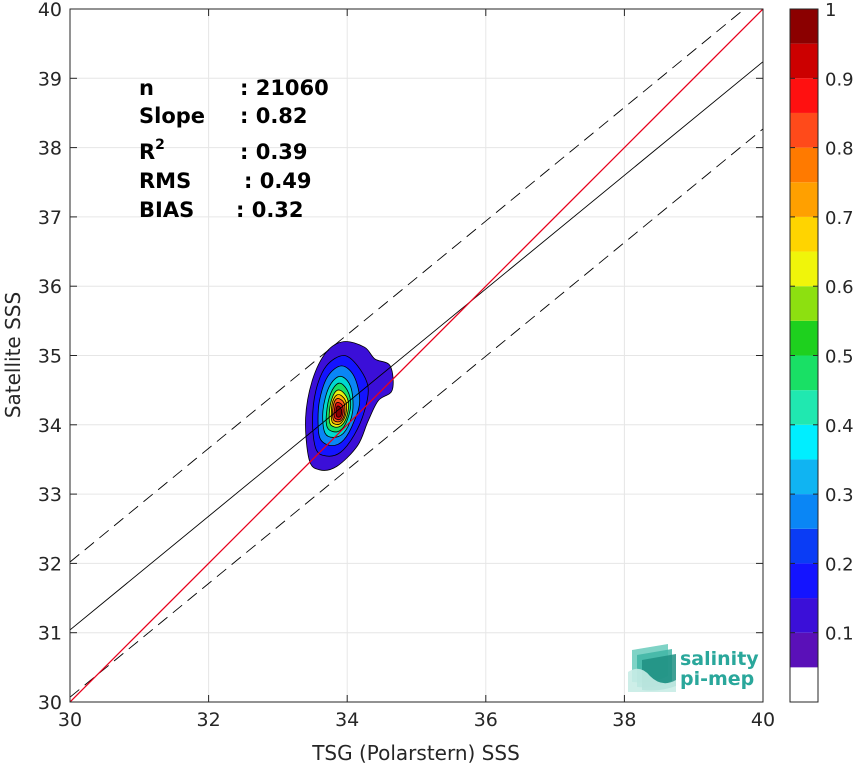 The height and width of the screenshot is (767, 858). What do you see at coordinates (70, 720) in the screenshot?
I see `x-tick-label: 30` at bounding box center [70, 720].